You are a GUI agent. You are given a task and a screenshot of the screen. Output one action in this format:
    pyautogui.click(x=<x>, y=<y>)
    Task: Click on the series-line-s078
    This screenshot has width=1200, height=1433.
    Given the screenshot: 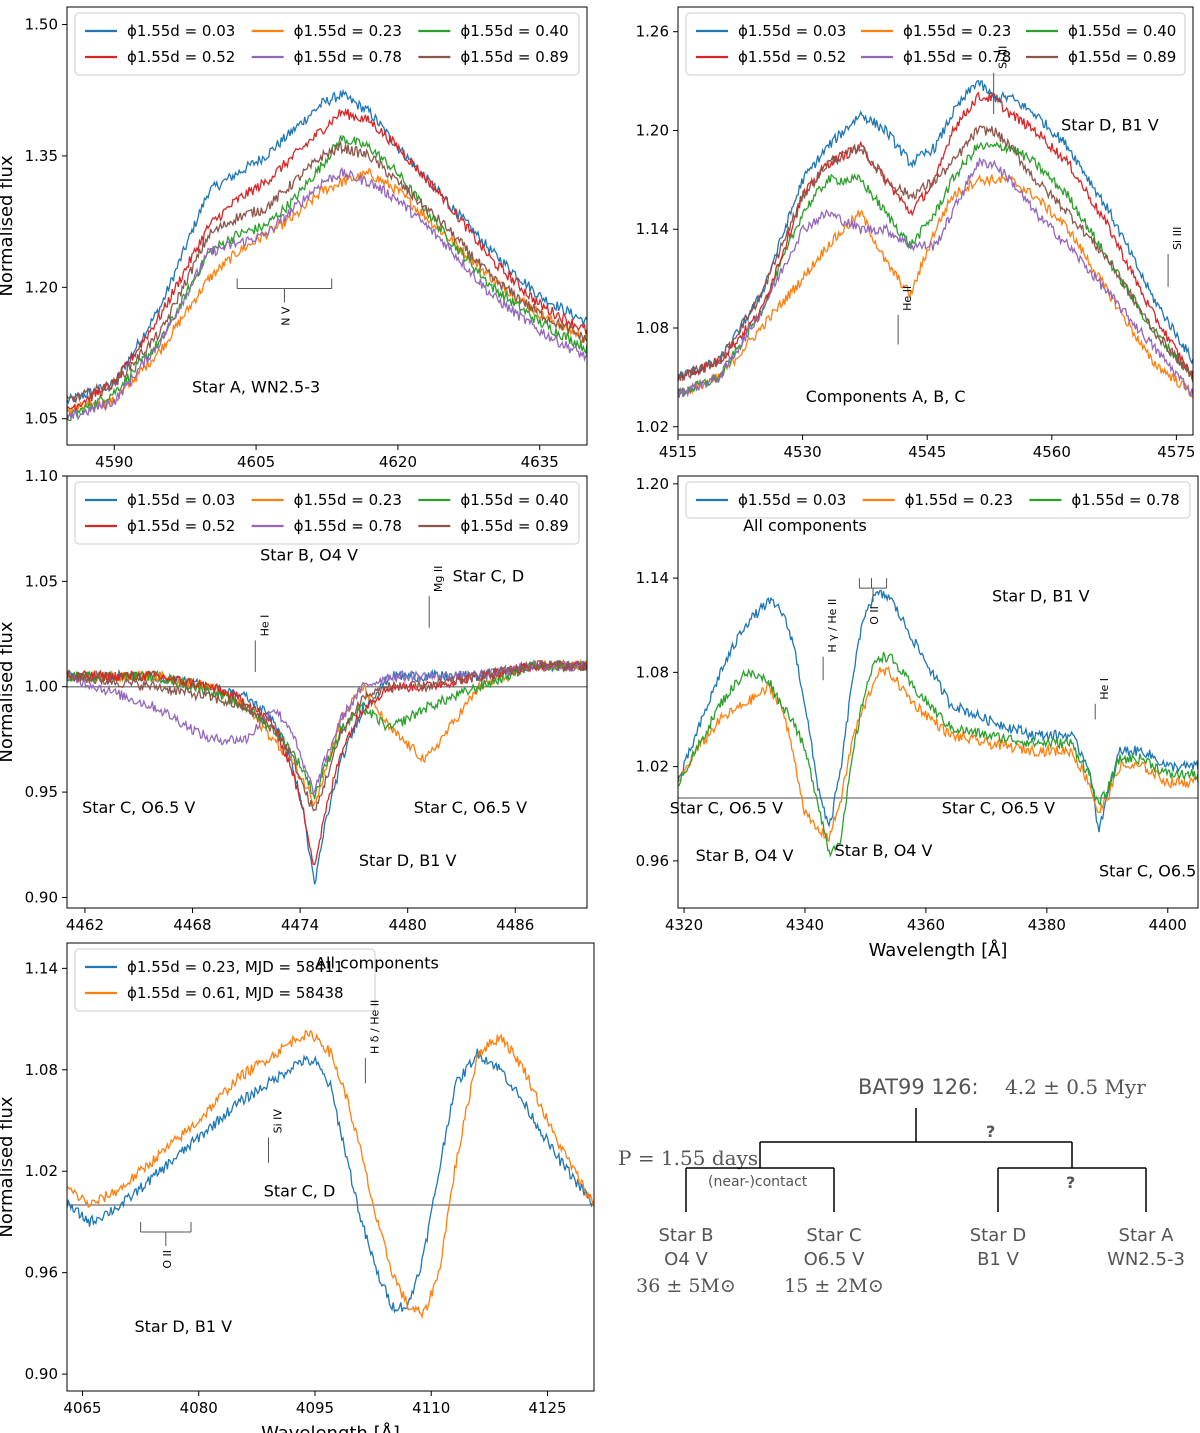 What is the action you would take?
    pyautogui.click(x=327, y=293)
    